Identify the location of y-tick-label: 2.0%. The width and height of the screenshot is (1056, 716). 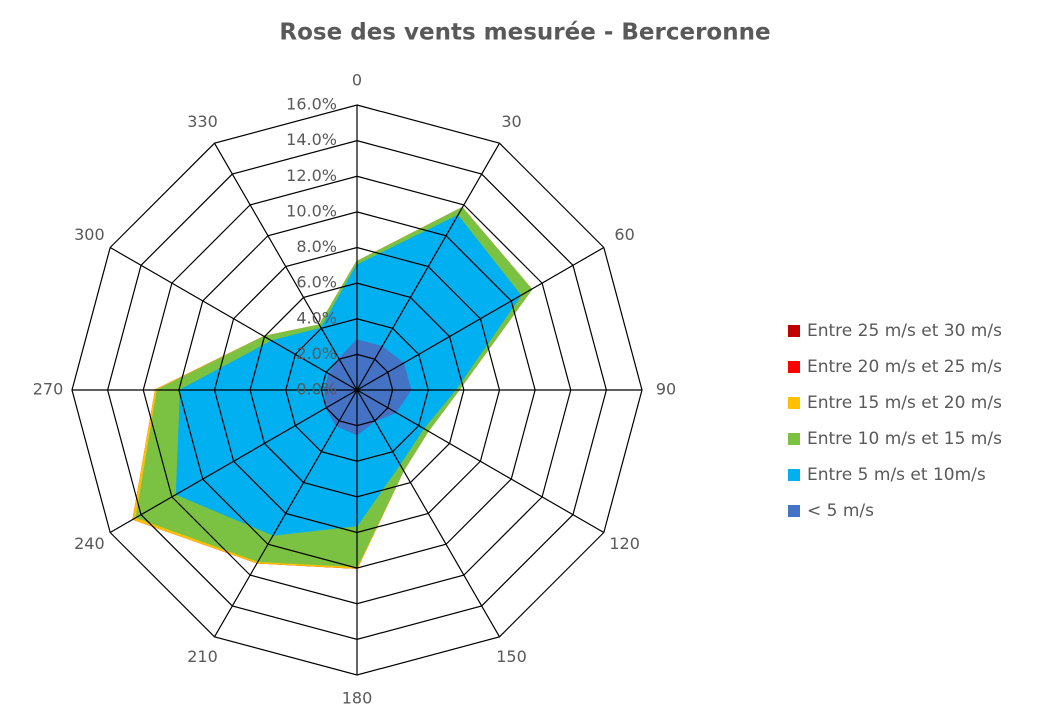
(316, 353).